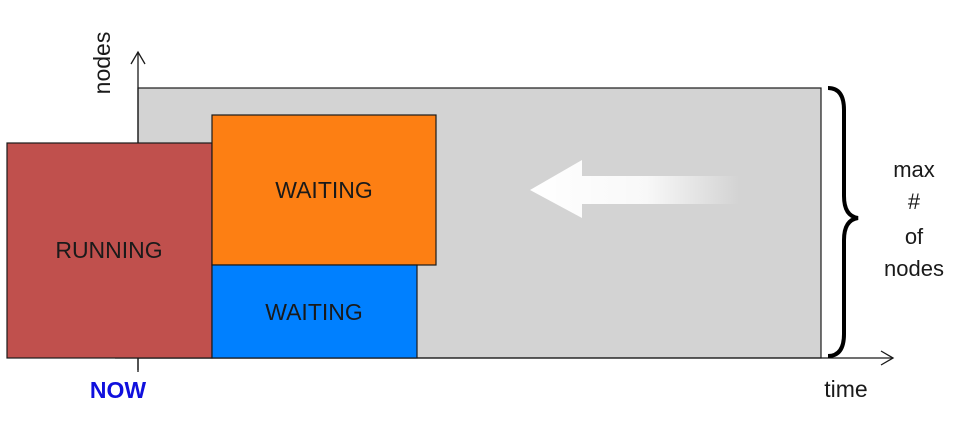 The width and height of the screenshot is (966, 432). I want to click on y-axis-label: nodes, so click(102, 63).